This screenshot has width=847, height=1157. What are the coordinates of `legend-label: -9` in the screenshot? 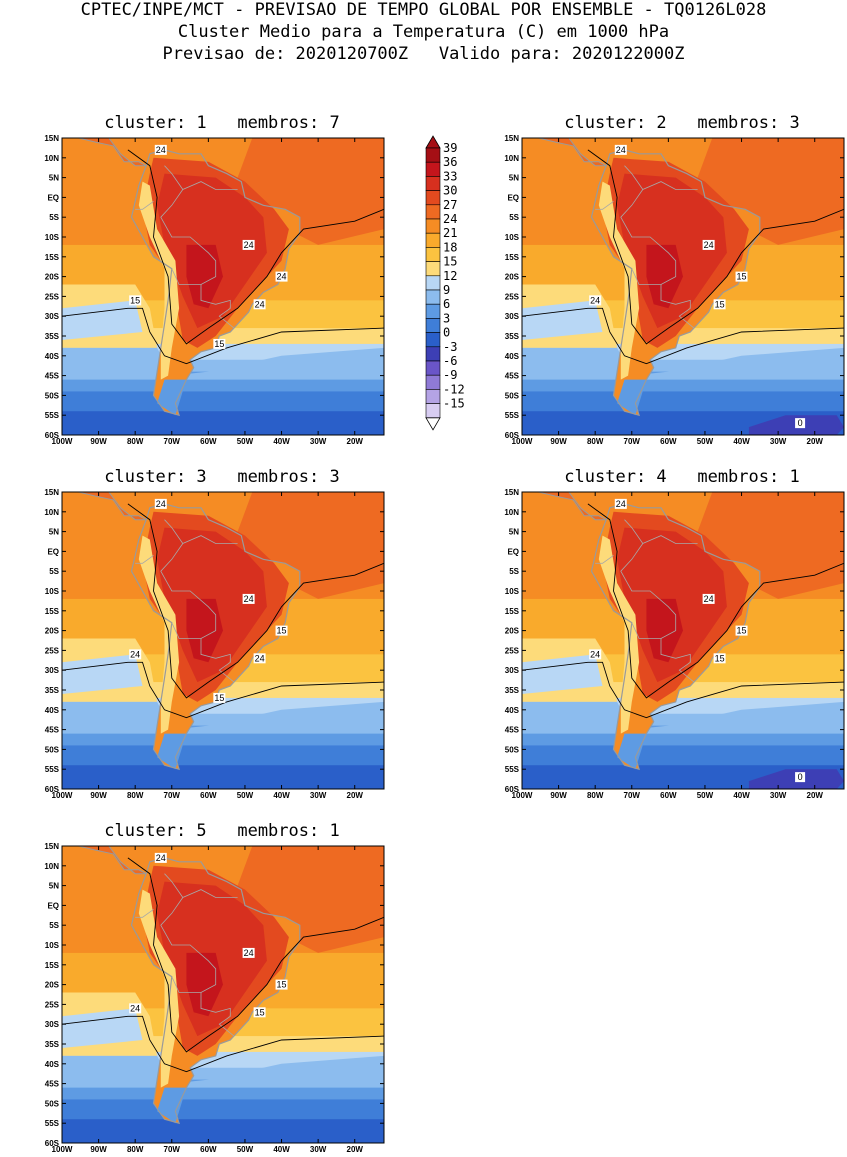 It's located at (450, 375).